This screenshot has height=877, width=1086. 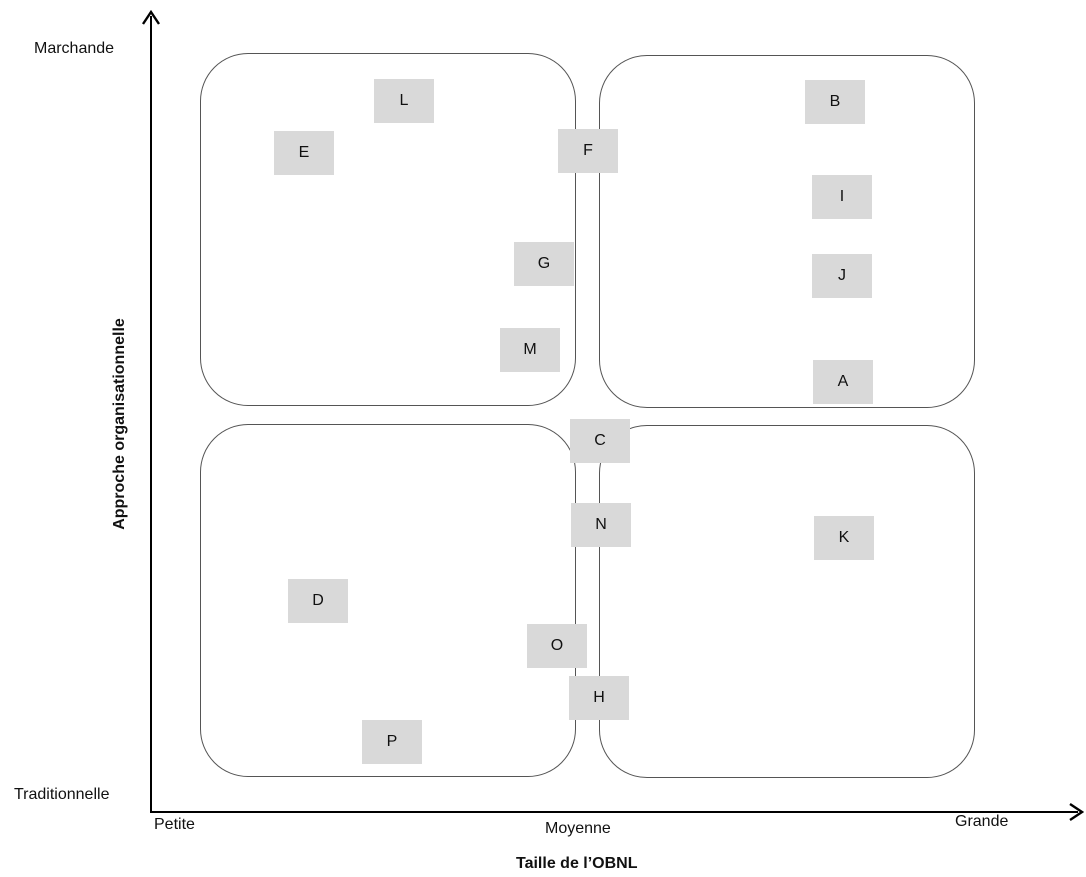 What do you see at coordinates (318, 601) in the screenshot?
I see `org-marker-d: D` at bounding box center [318, 601].